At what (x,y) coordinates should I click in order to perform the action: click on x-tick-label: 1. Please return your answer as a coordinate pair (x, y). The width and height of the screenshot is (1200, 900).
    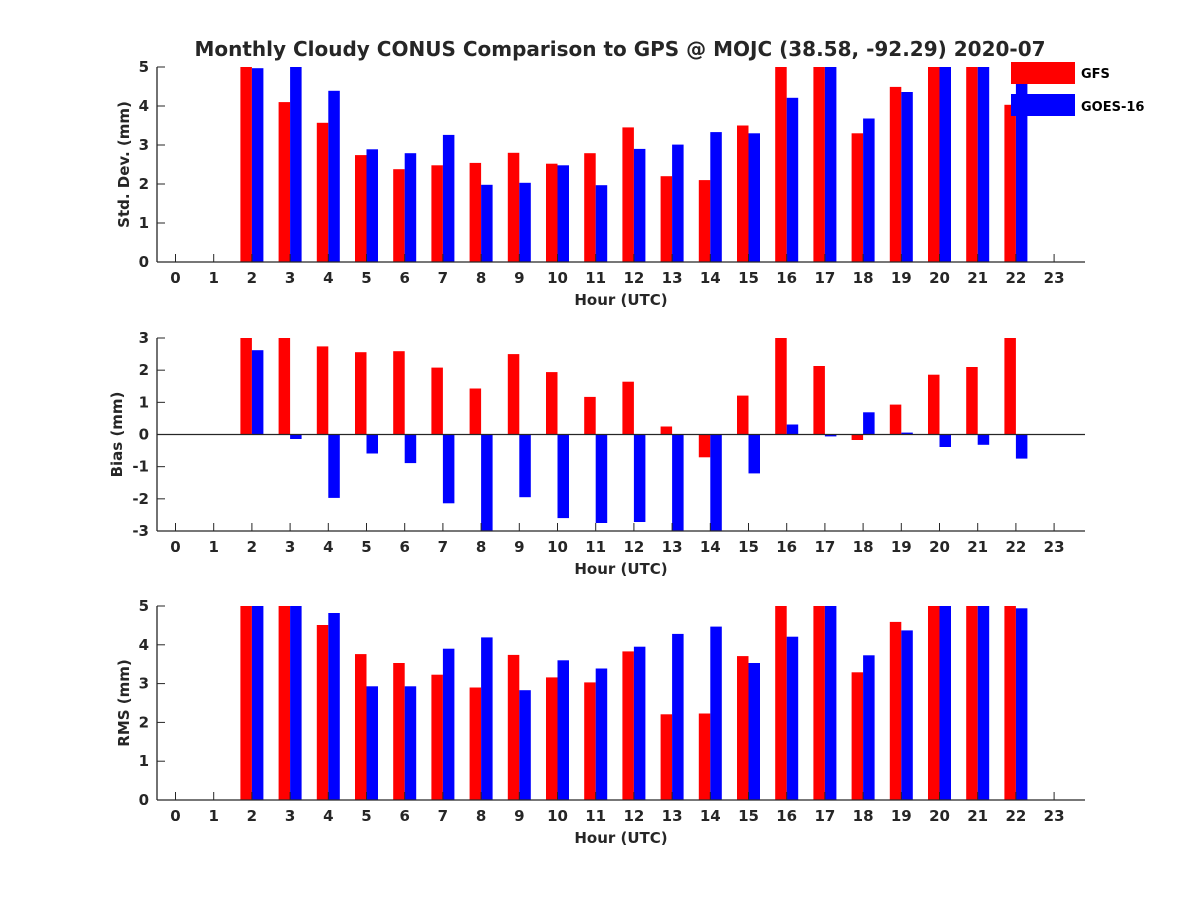
    Looking at the image, I should click on (213, 816).